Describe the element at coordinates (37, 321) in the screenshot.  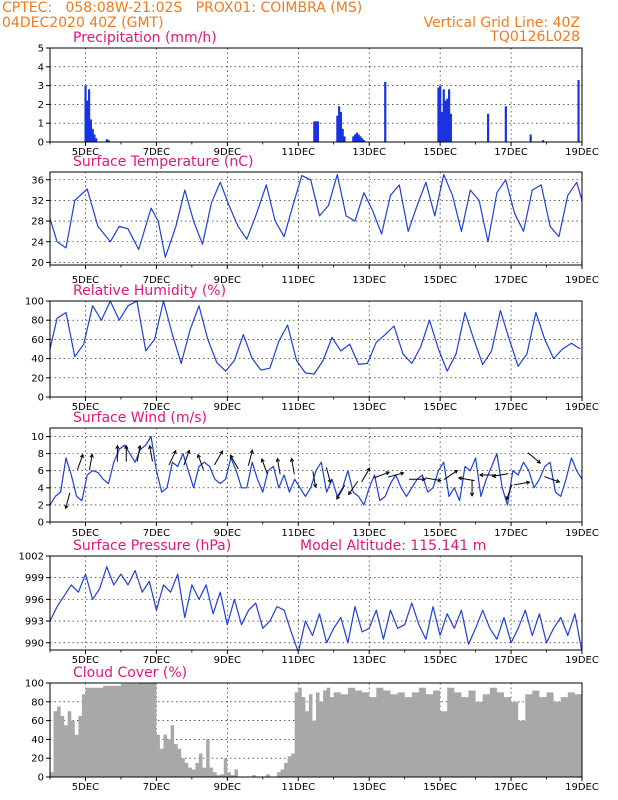
I see `y-tick-label: 80` at that location.